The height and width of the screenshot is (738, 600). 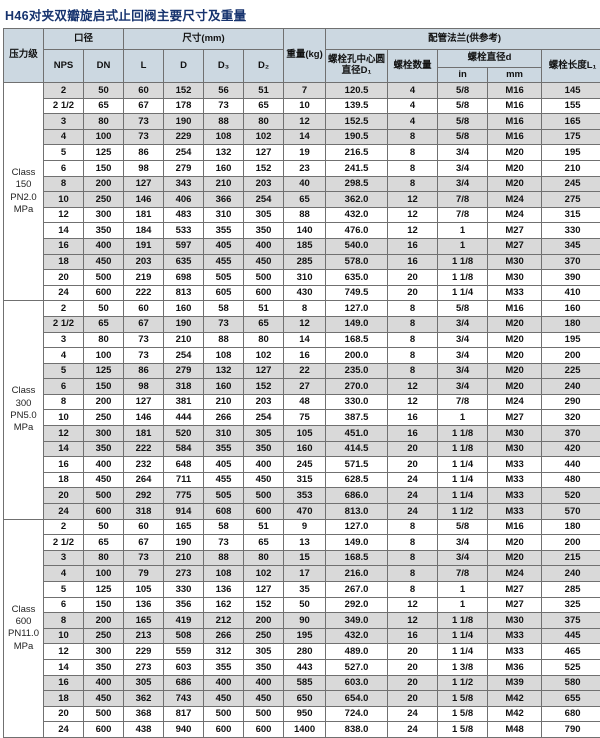 I want to click on table-cell: 232, so click(x=144, y=465).